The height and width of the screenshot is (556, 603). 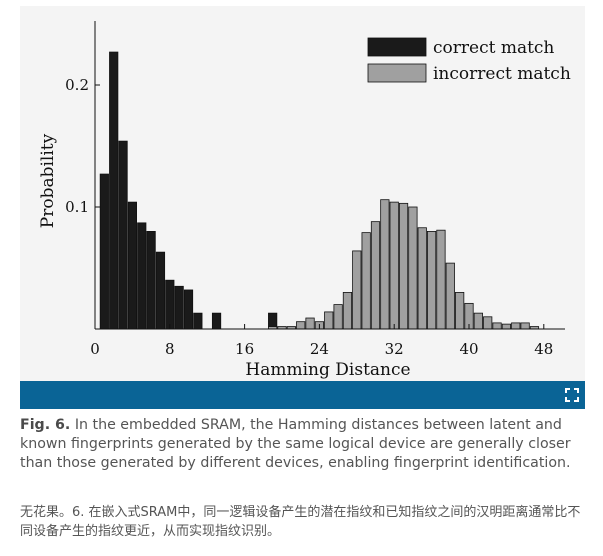 What do you see at coordinates (468, 349) in the screenshot?
I see `x-tick-label: 40` at bounding box center [468, 349].